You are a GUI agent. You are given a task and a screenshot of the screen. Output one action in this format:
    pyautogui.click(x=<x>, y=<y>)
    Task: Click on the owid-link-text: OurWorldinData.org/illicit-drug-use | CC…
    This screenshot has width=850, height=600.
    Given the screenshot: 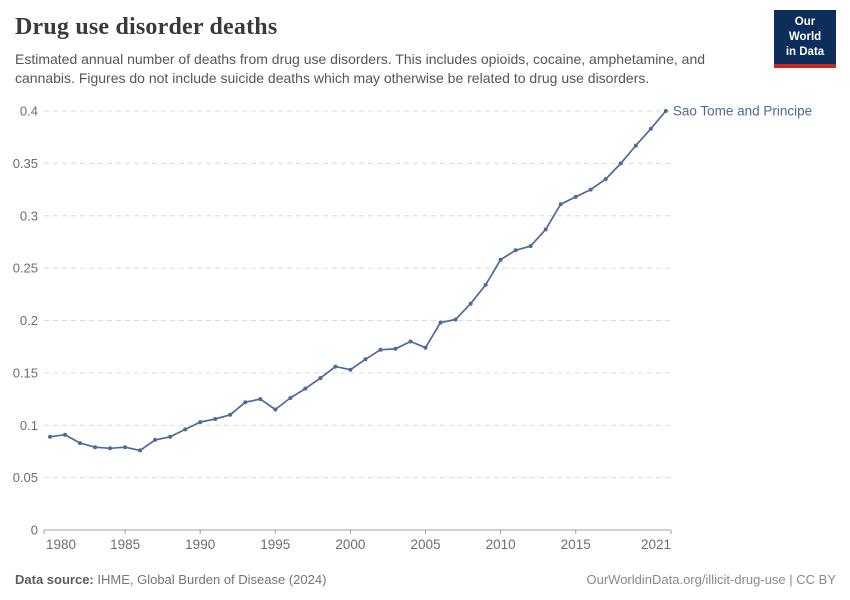 What is the action you would take?
    pyautogui.click(x=711, y=579)
    